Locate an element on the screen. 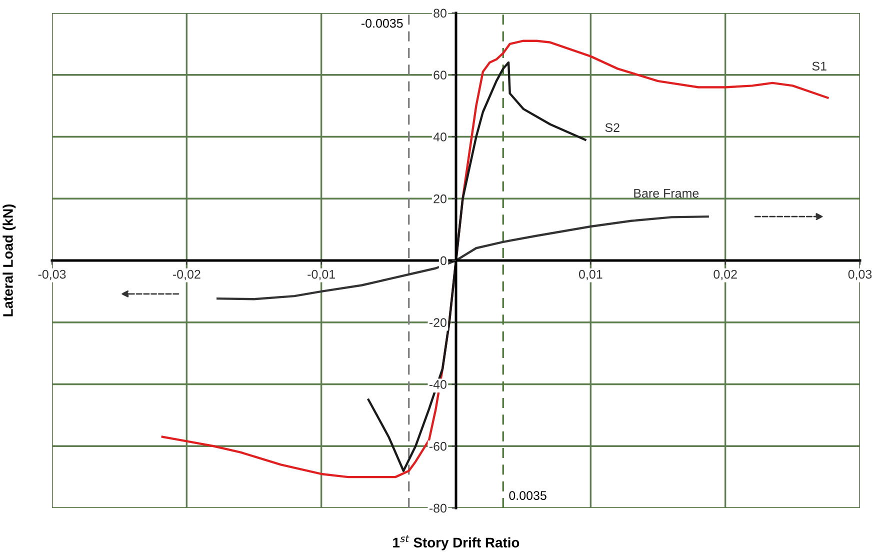  x-tick-label: 0,02 is located at coordinates (725, 275).